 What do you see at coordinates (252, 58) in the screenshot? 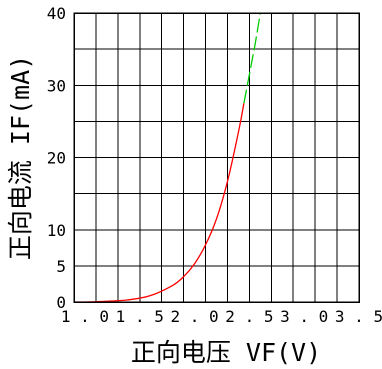
I see `extrapolated-curve` at bounding box center [252, 58].